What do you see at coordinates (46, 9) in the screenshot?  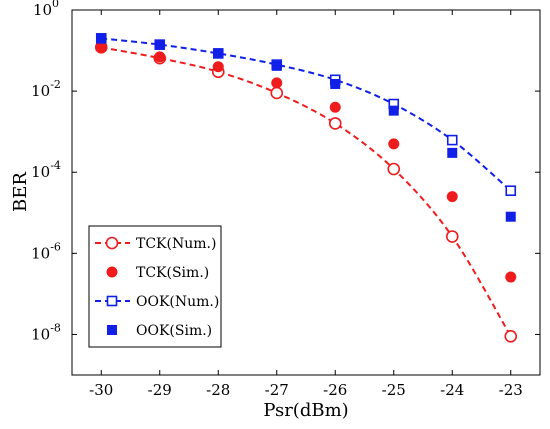 I see `y-tick-label: 10⁰` at bounding box center [46, 9].